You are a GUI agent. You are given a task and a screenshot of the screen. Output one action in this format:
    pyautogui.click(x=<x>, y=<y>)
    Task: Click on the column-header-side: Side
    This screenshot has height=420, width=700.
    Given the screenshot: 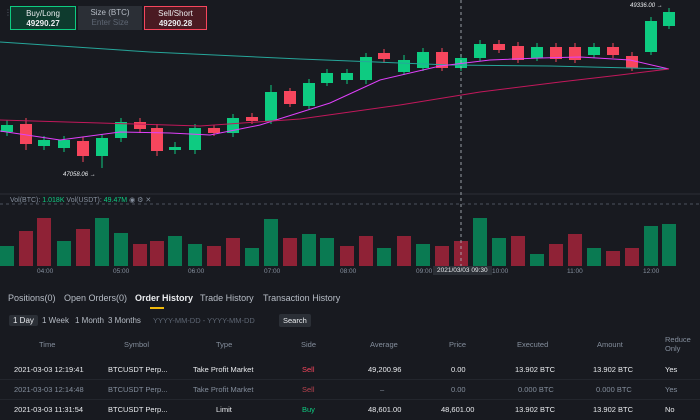 What is the action you would take?
    pyautogui.click(x=309, y=344)
    